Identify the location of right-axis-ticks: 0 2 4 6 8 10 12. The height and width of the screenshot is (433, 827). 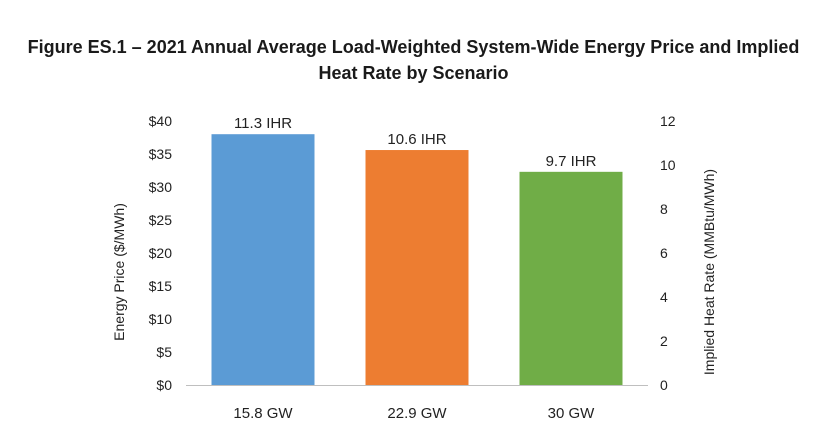
(668, 253).